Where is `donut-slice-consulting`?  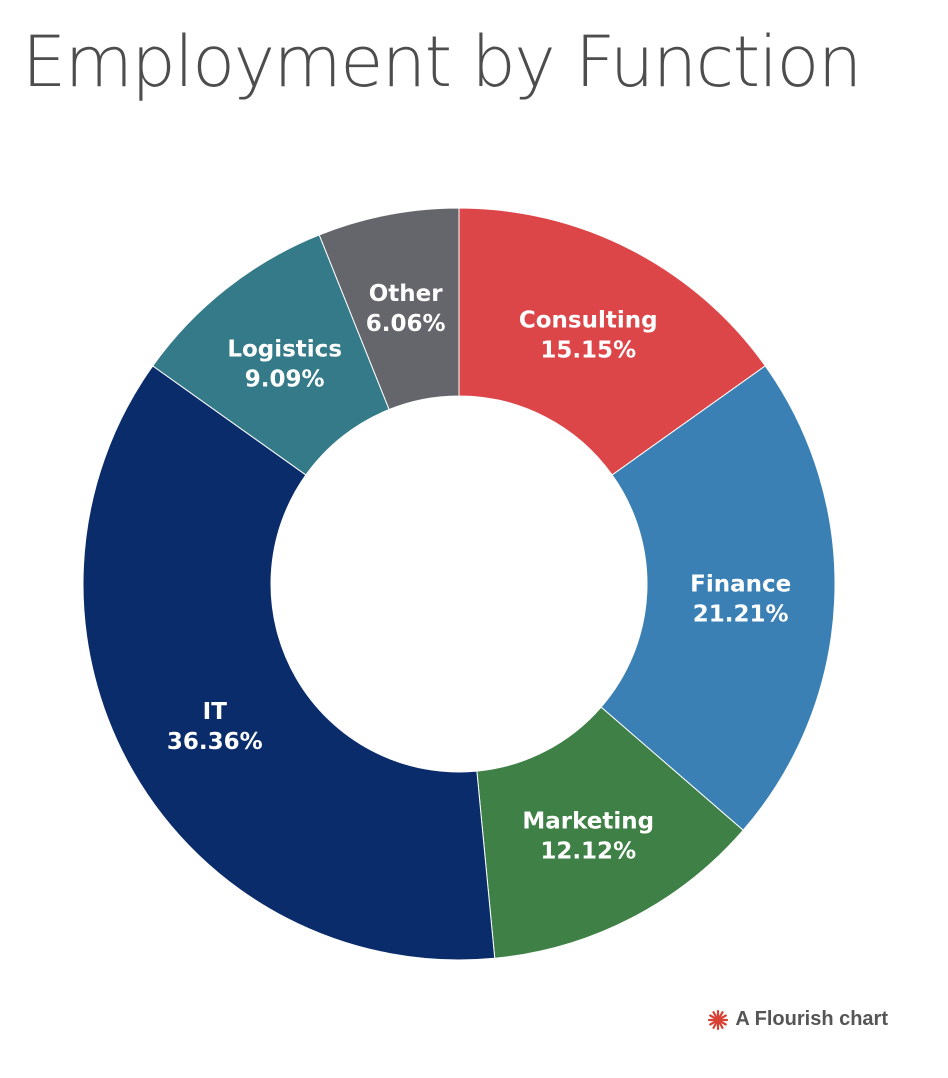
donut-slice-consulting is located at coordinates (612, 341).